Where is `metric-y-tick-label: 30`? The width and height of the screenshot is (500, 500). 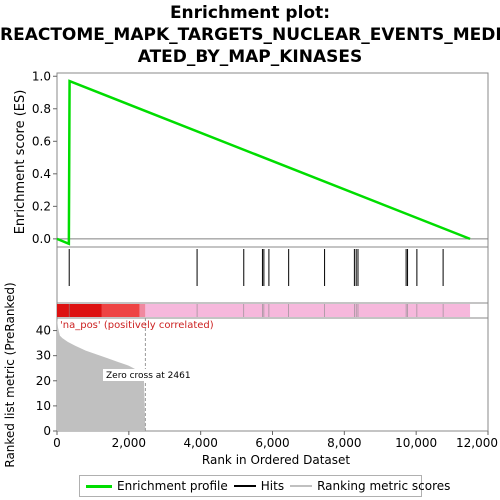
metric-y-tick-label: 30 is located at coordinates (43, 356).